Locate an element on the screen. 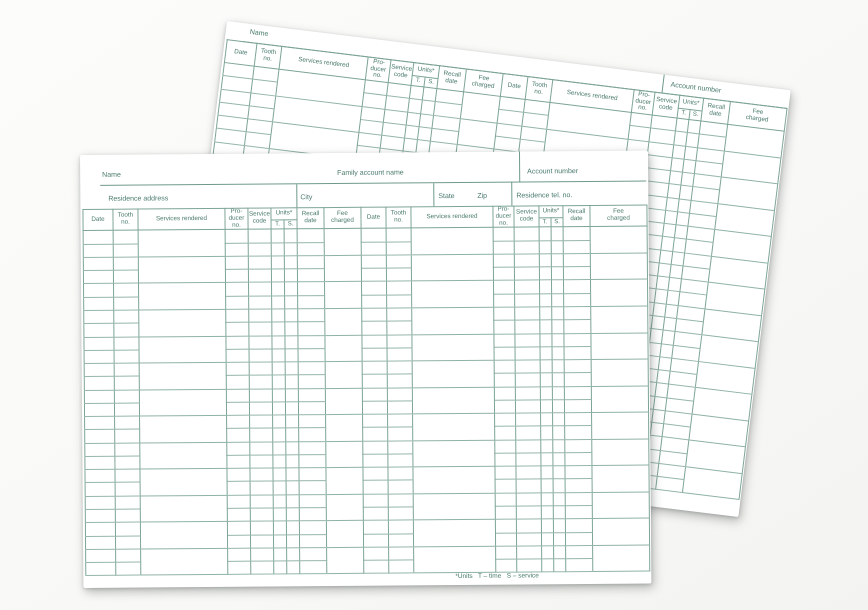 This screenshot has height=610, width=868. column-header-fee-charged: Fee charged is located at coordinates (618, 216).